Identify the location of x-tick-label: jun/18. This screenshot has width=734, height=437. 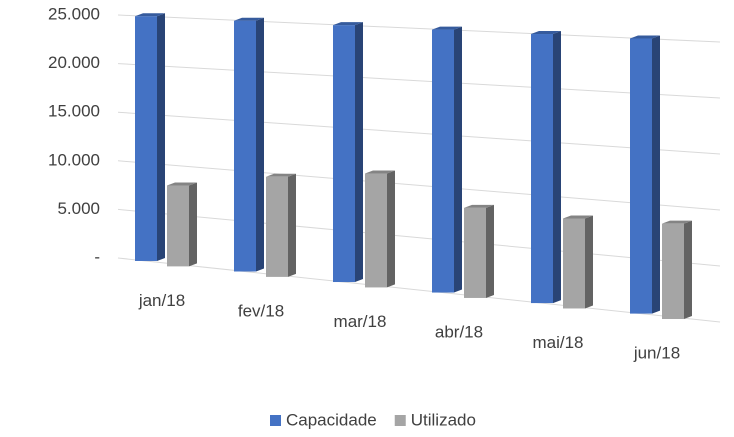
(656, 353).